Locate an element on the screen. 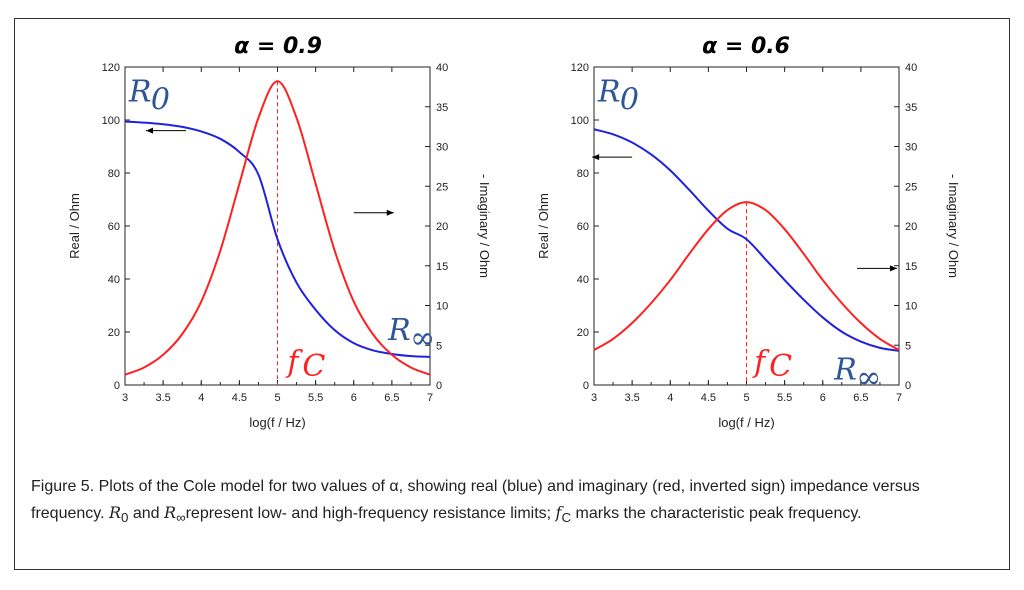  caption-and: and is located at coordinates (146, 513).